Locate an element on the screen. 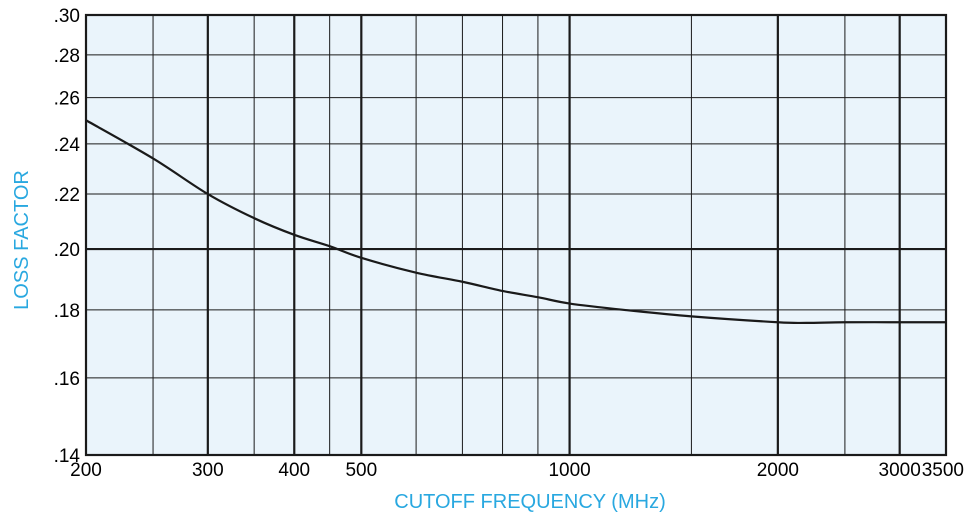 Image resolution: width=967 pixels, height=518 pixels. y-tick-label: .18 is located at coordinates (67, 311).